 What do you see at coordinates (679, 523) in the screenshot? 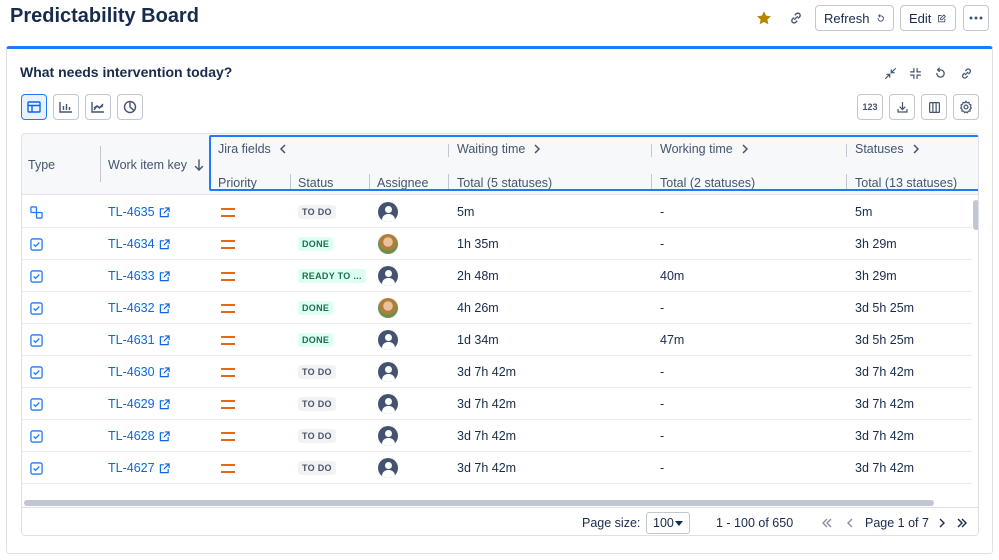
I see `caret-down-icon` at bounding box center [679, 523].